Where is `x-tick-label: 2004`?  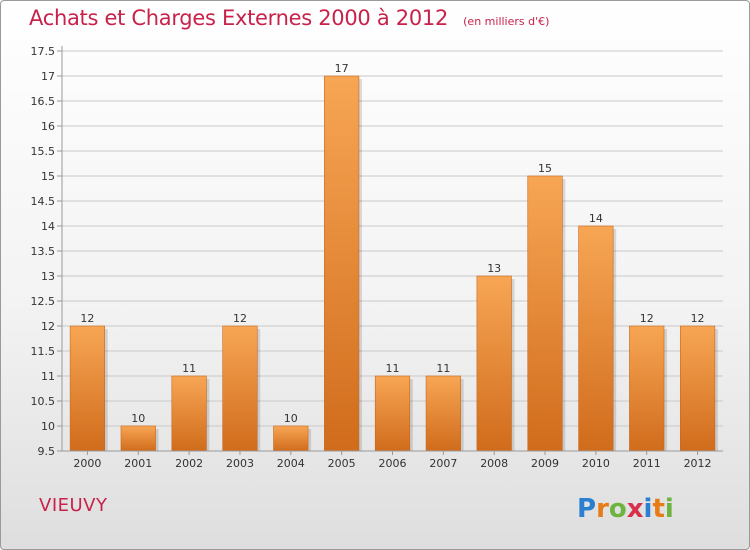
x-tick-label: 2004 is located at coordinates (291, 463).